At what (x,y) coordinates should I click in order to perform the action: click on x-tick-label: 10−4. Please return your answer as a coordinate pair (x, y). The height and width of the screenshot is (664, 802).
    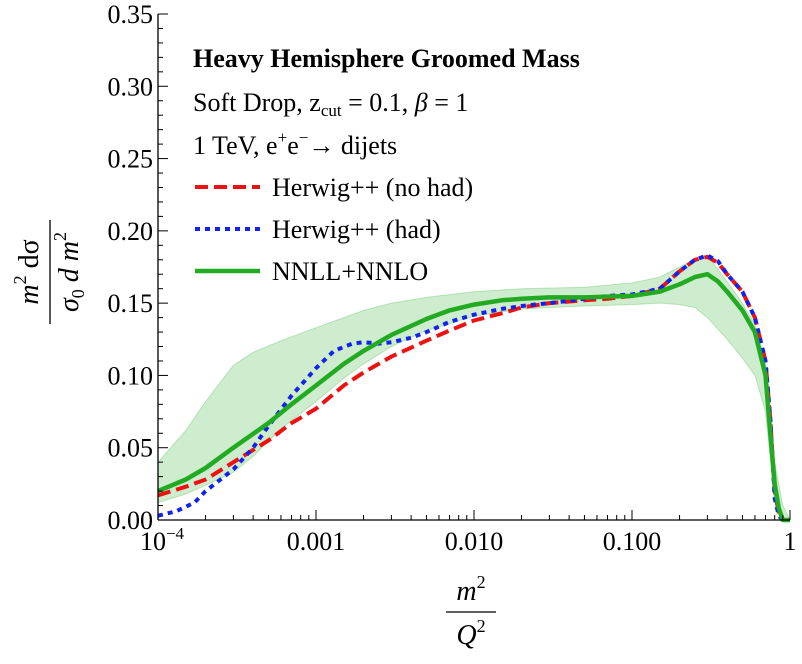
    Looking at the image, I should click on (162, 540).